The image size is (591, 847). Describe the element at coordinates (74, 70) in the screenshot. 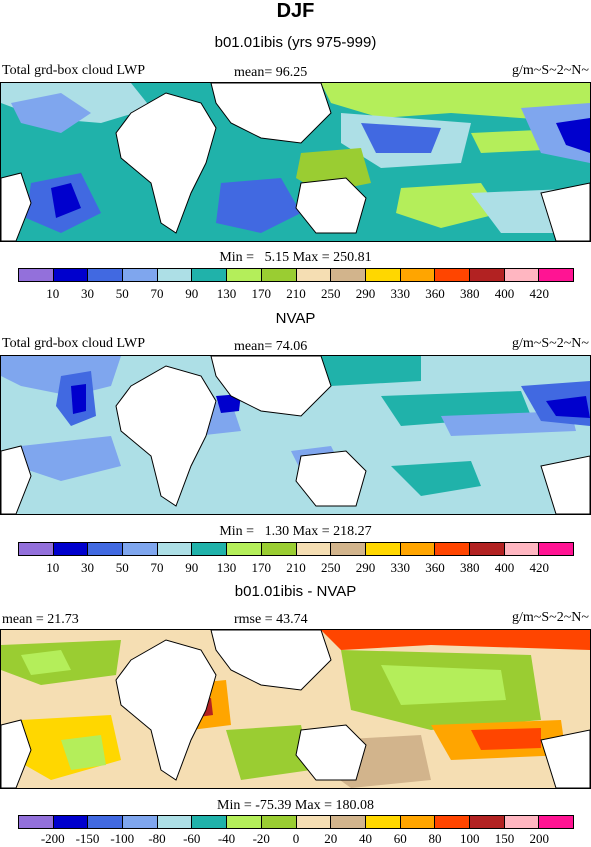

I see `panel1-field-label: Total grd-box cloud LWP` at that location.